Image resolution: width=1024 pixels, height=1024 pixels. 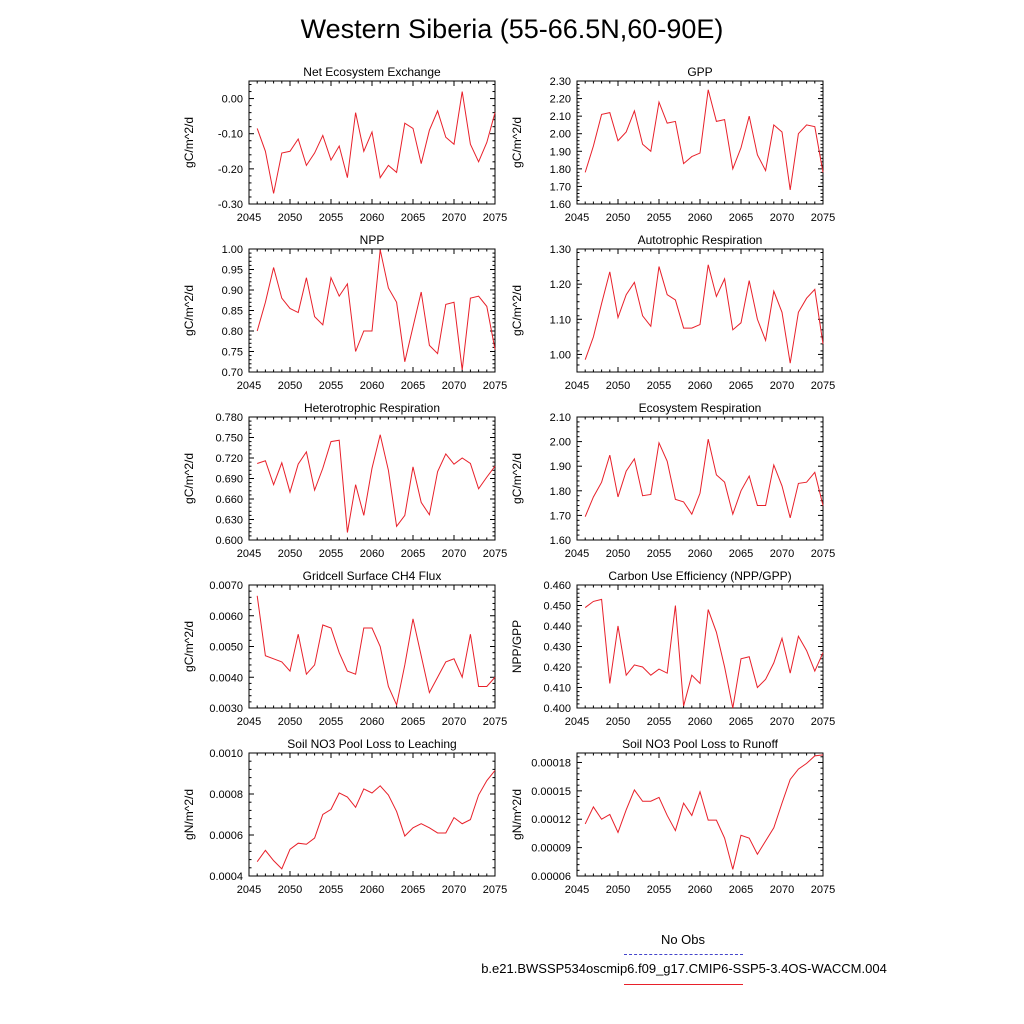 What do you see at coordinates (560, 492) in the screenshot?
I see `y-tick-label: 1.80` at bounding box center [560, 492].